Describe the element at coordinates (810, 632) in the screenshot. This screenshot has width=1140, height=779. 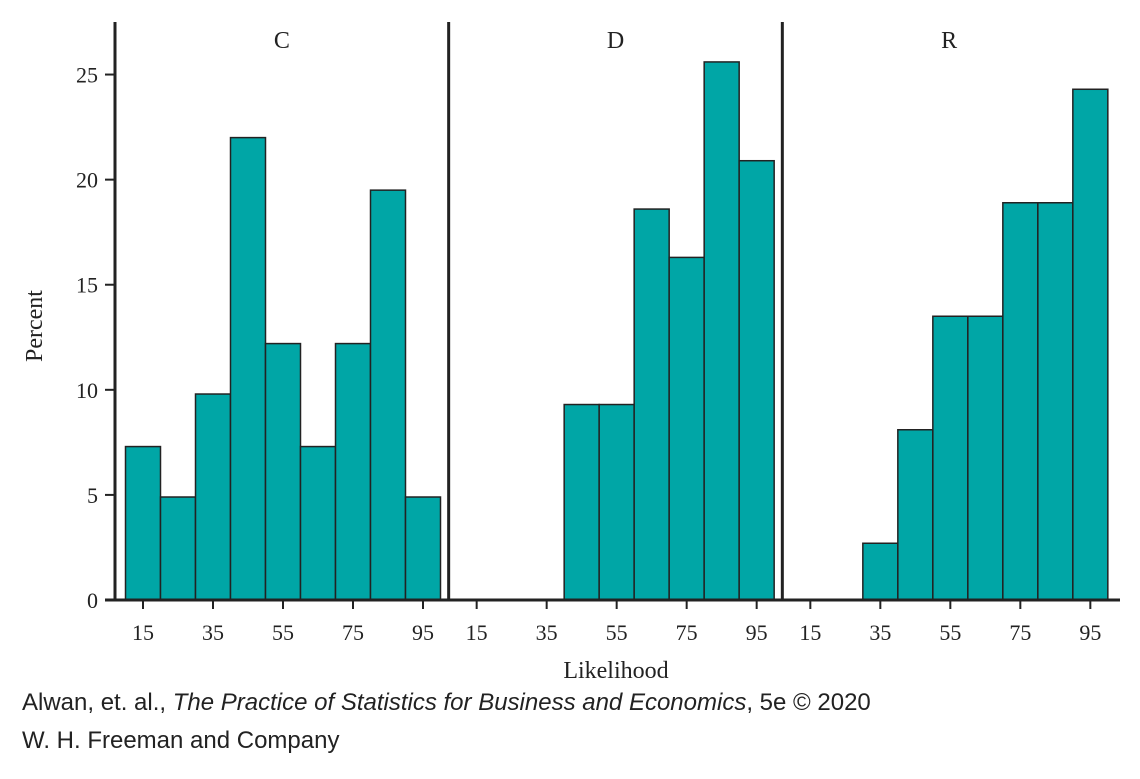
I see `x-tick-label-r-15: 15` at that location.